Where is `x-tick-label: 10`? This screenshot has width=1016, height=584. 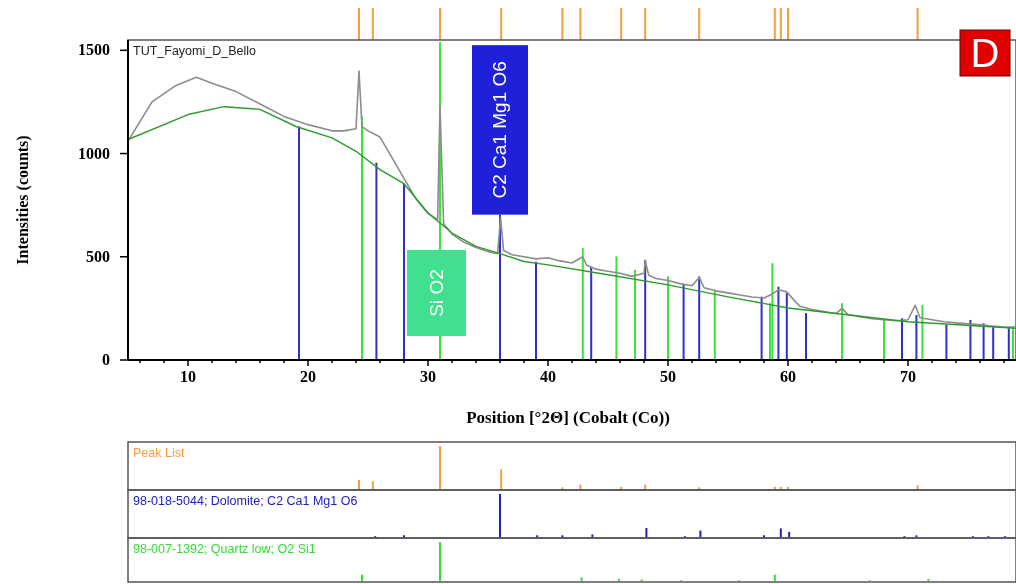
x-tick-label: 10 is located at coordinates (188, 376).